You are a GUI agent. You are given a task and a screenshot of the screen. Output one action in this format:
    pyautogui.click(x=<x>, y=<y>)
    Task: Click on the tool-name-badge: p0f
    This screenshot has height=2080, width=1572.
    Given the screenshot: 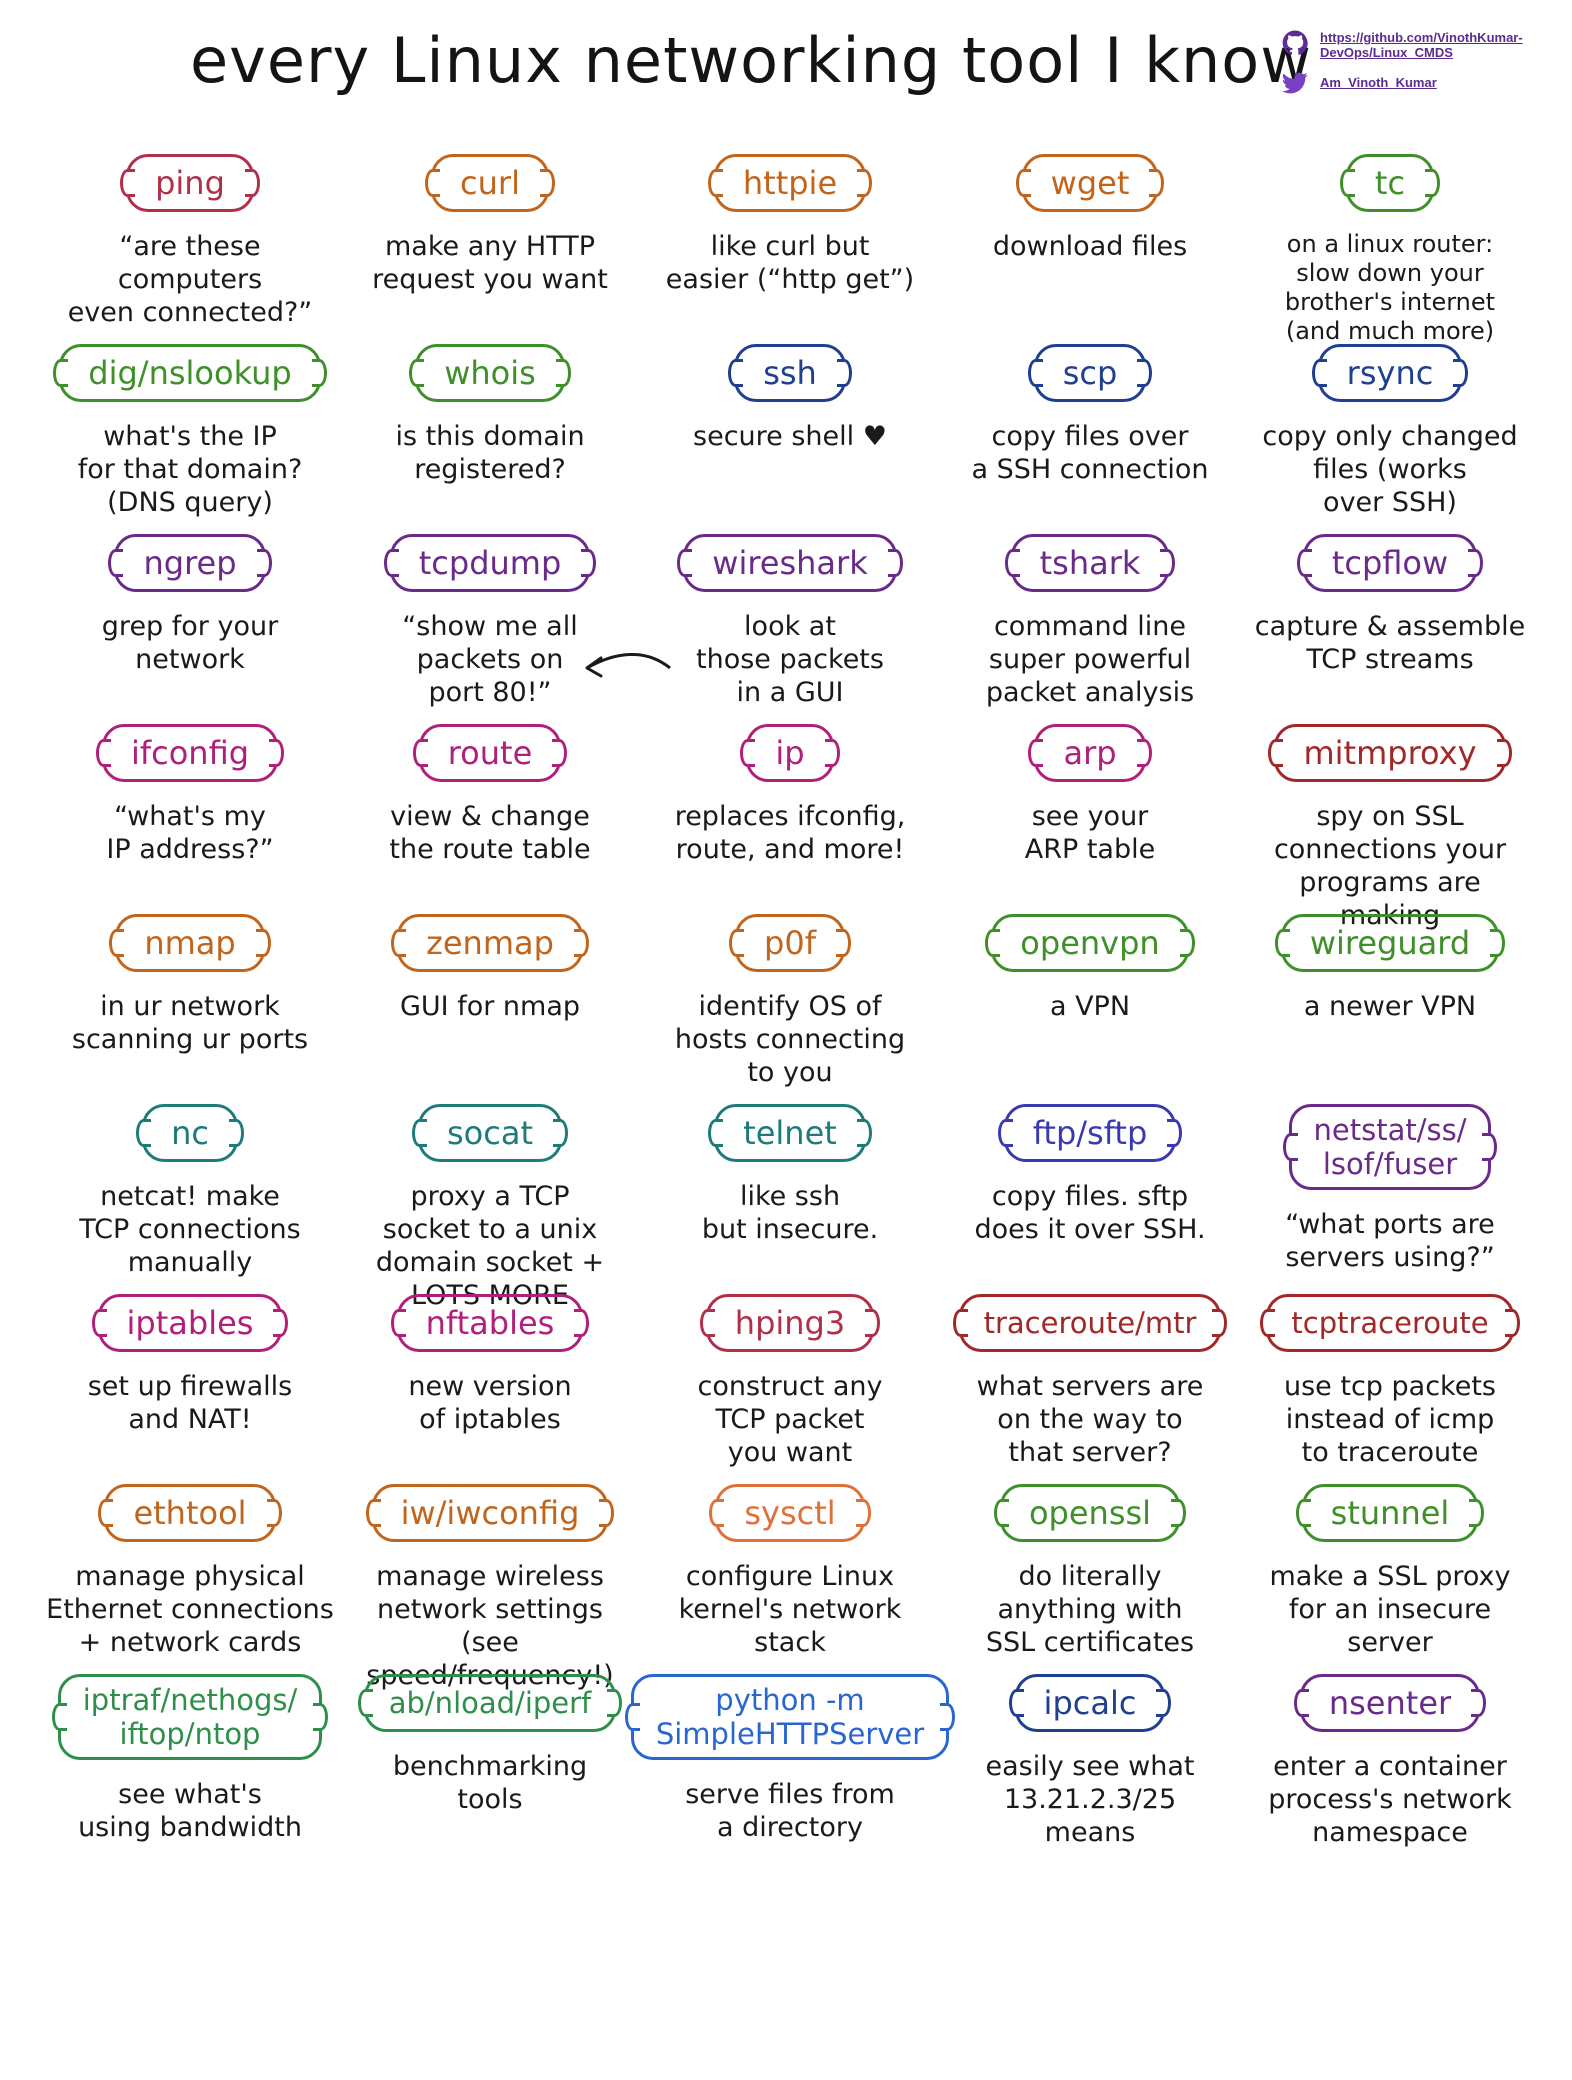 What is the action you would take?
    pyautogui.click(x=790, y=943)
    